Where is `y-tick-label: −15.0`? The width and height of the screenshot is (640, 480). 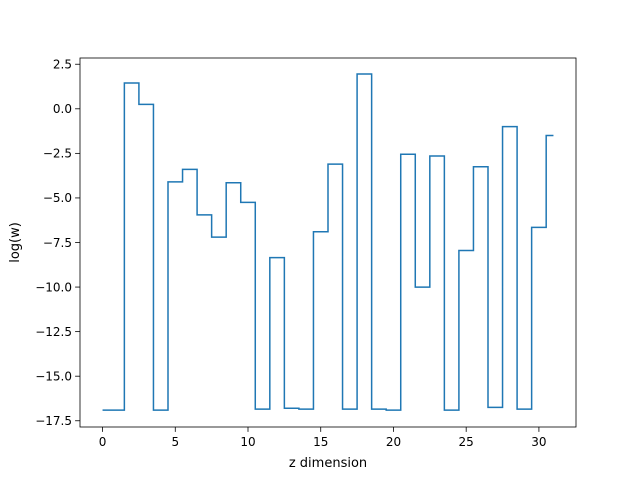 y-tick-label: −15.0 is located at coordinates (53, 376).